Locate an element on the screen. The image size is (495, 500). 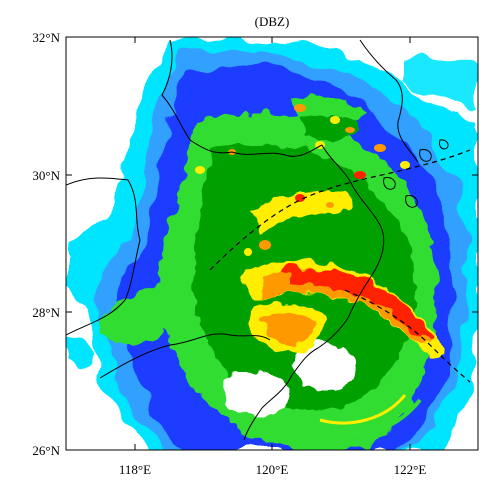
convective-cells is located at coordinates (302, 180).